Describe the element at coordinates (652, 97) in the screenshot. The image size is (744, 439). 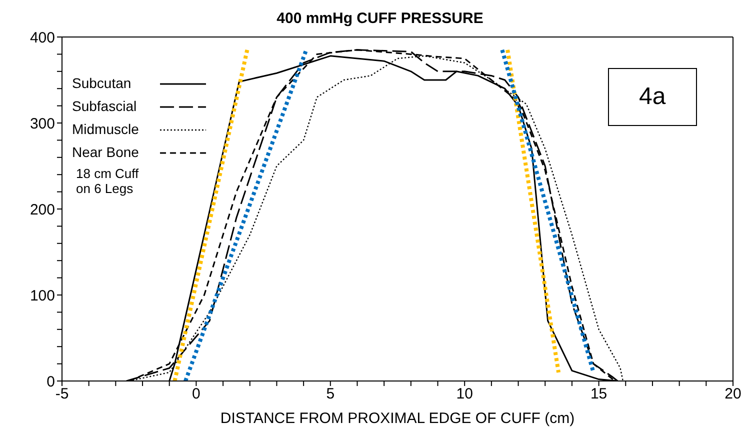
I see `panel-label: 4a` at that location.